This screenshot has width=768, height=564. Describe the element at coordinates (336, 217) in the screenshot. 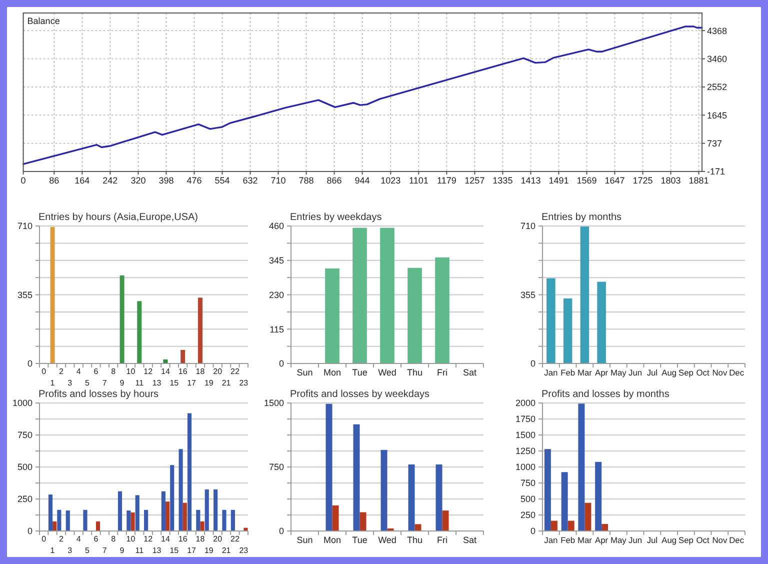

I see `chart-title: Entries by weekdays` at that location.